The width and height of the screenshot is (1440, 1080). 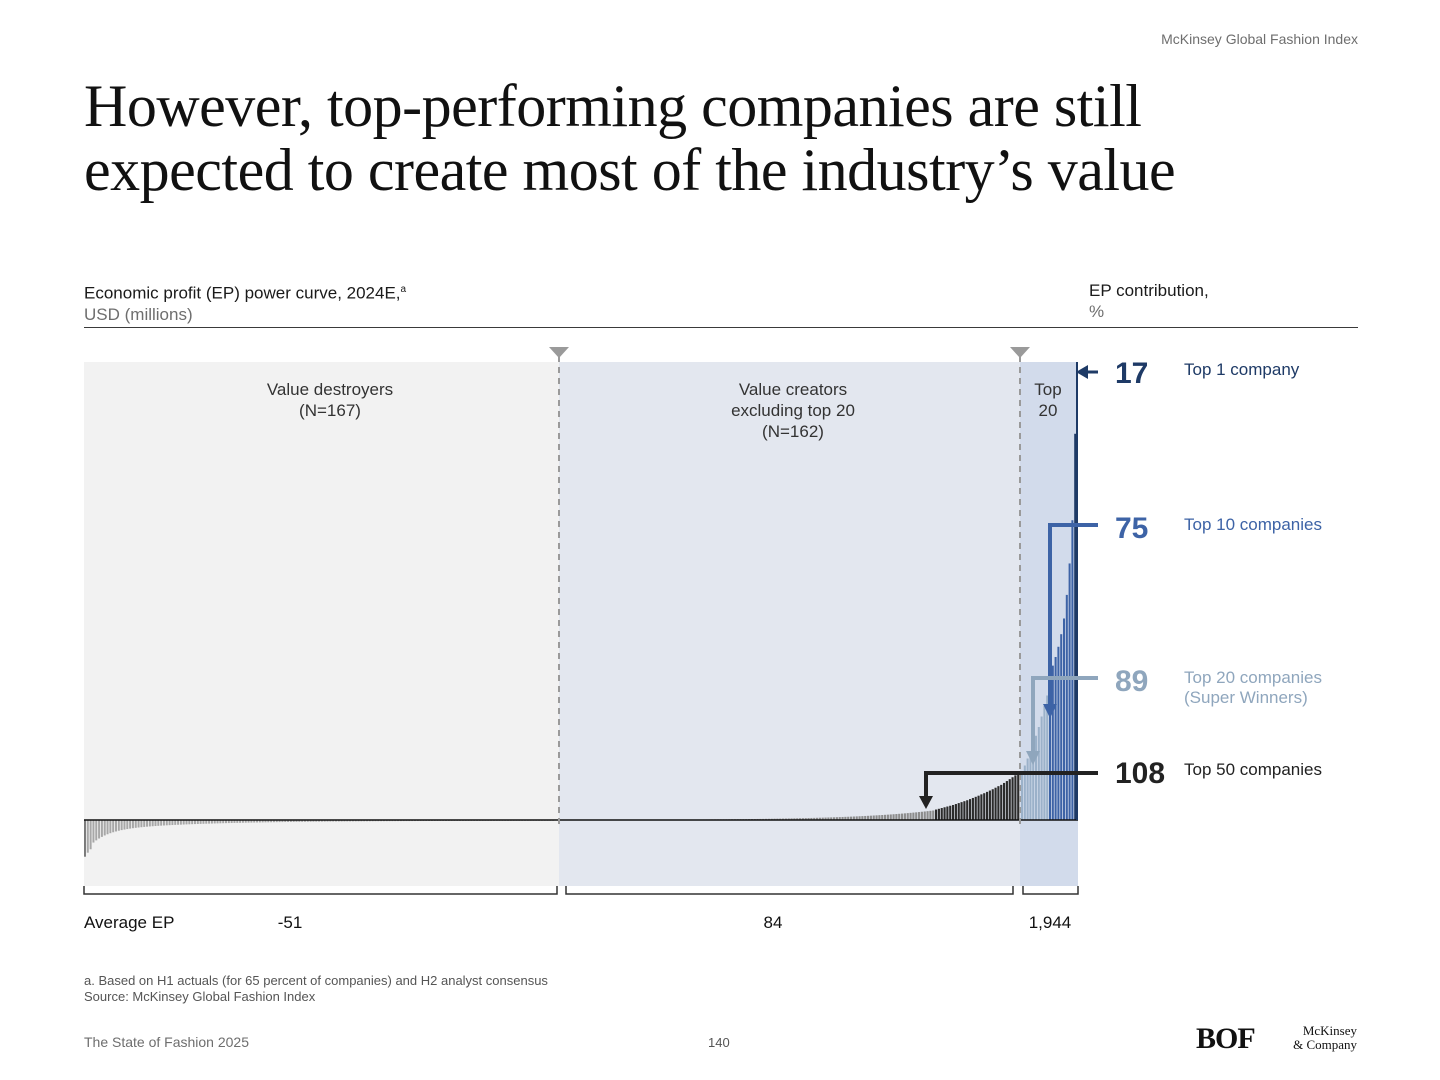 I want to click on bracket-value-creators, so click(x=789, y=890).